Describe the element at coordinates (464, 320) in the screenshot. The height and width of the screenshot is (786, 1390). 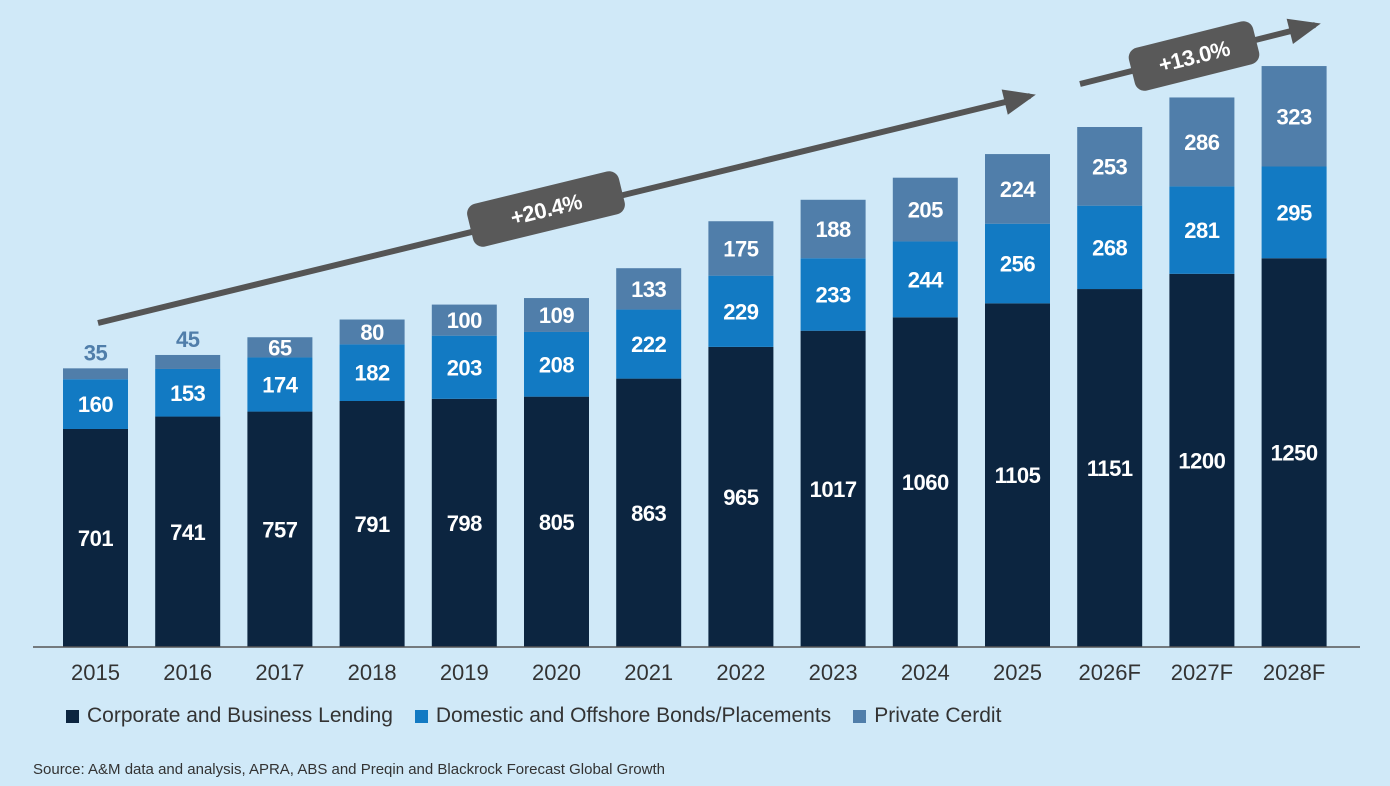
I see `data-label-2019-s2: 100` at that location.